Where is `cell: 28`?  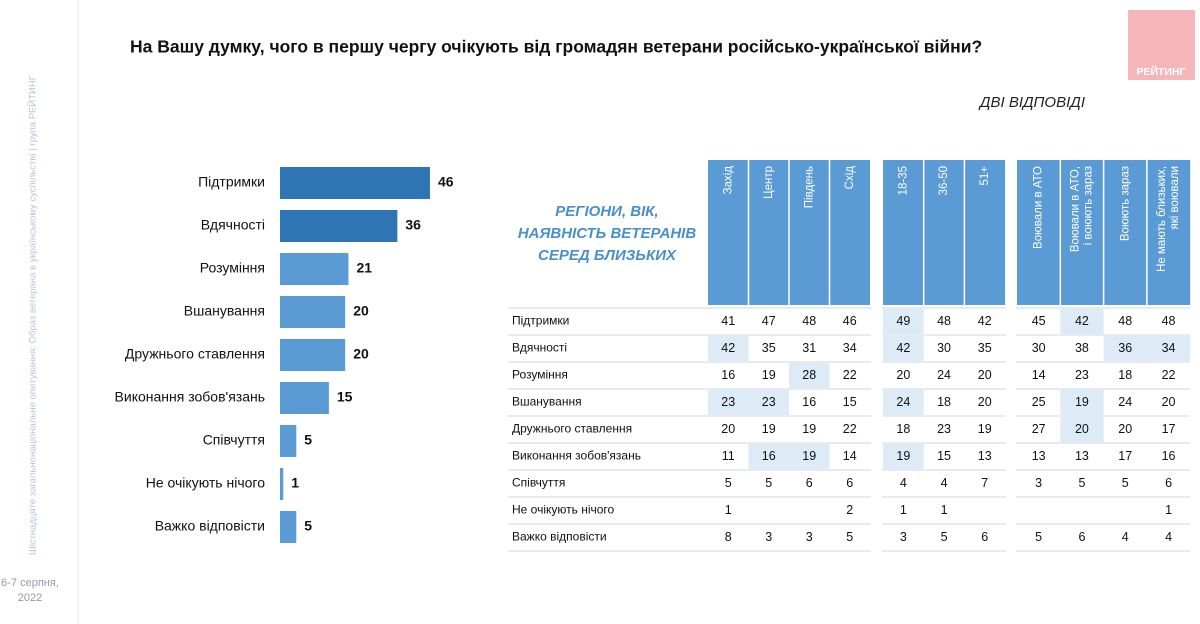
cell: 28 is located at coordinates (809, 375).